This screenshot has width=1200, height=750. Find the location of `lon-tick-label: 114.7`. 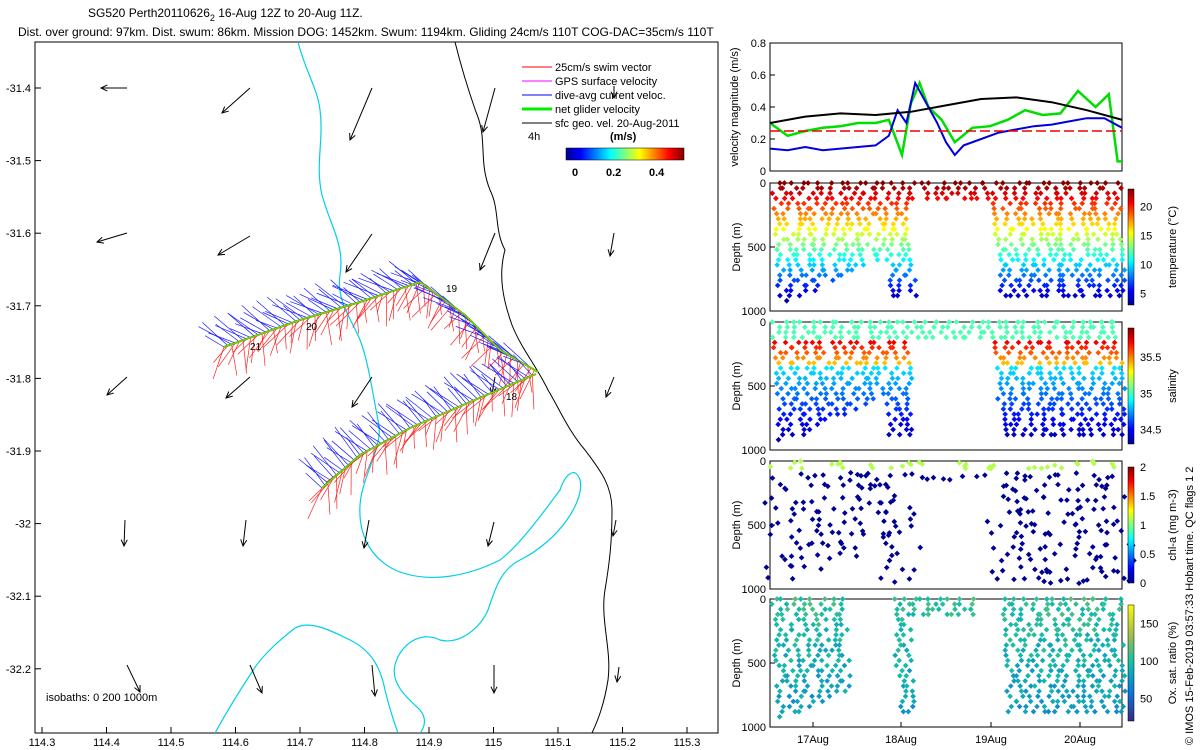

lon-tick-label: 114.7 is located at coordinates (300, 743).